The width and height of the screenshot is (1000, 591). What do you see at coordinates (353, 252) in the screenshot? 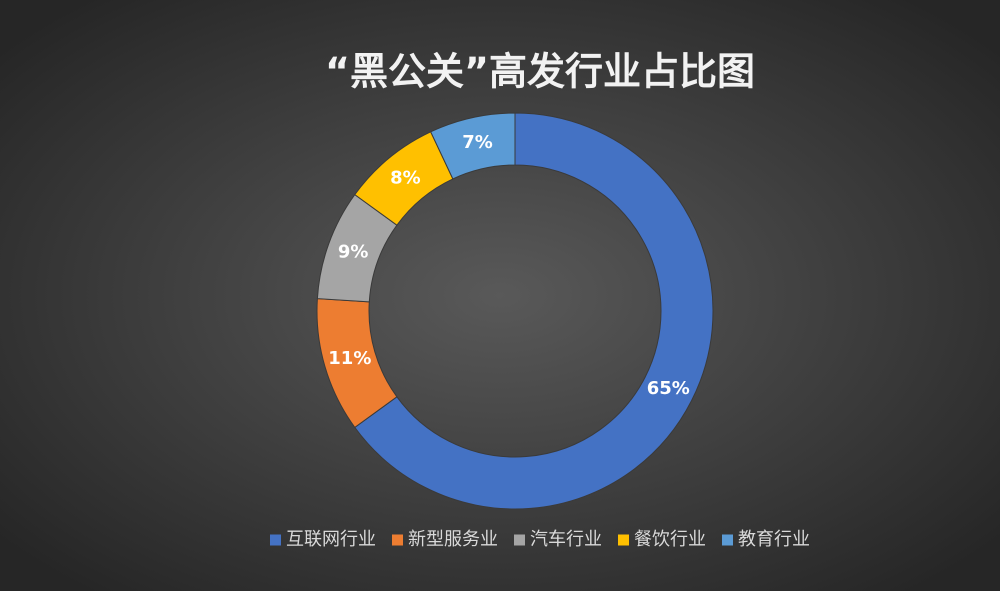
I see `data-label: 9%` at bounding box center [353, 252].